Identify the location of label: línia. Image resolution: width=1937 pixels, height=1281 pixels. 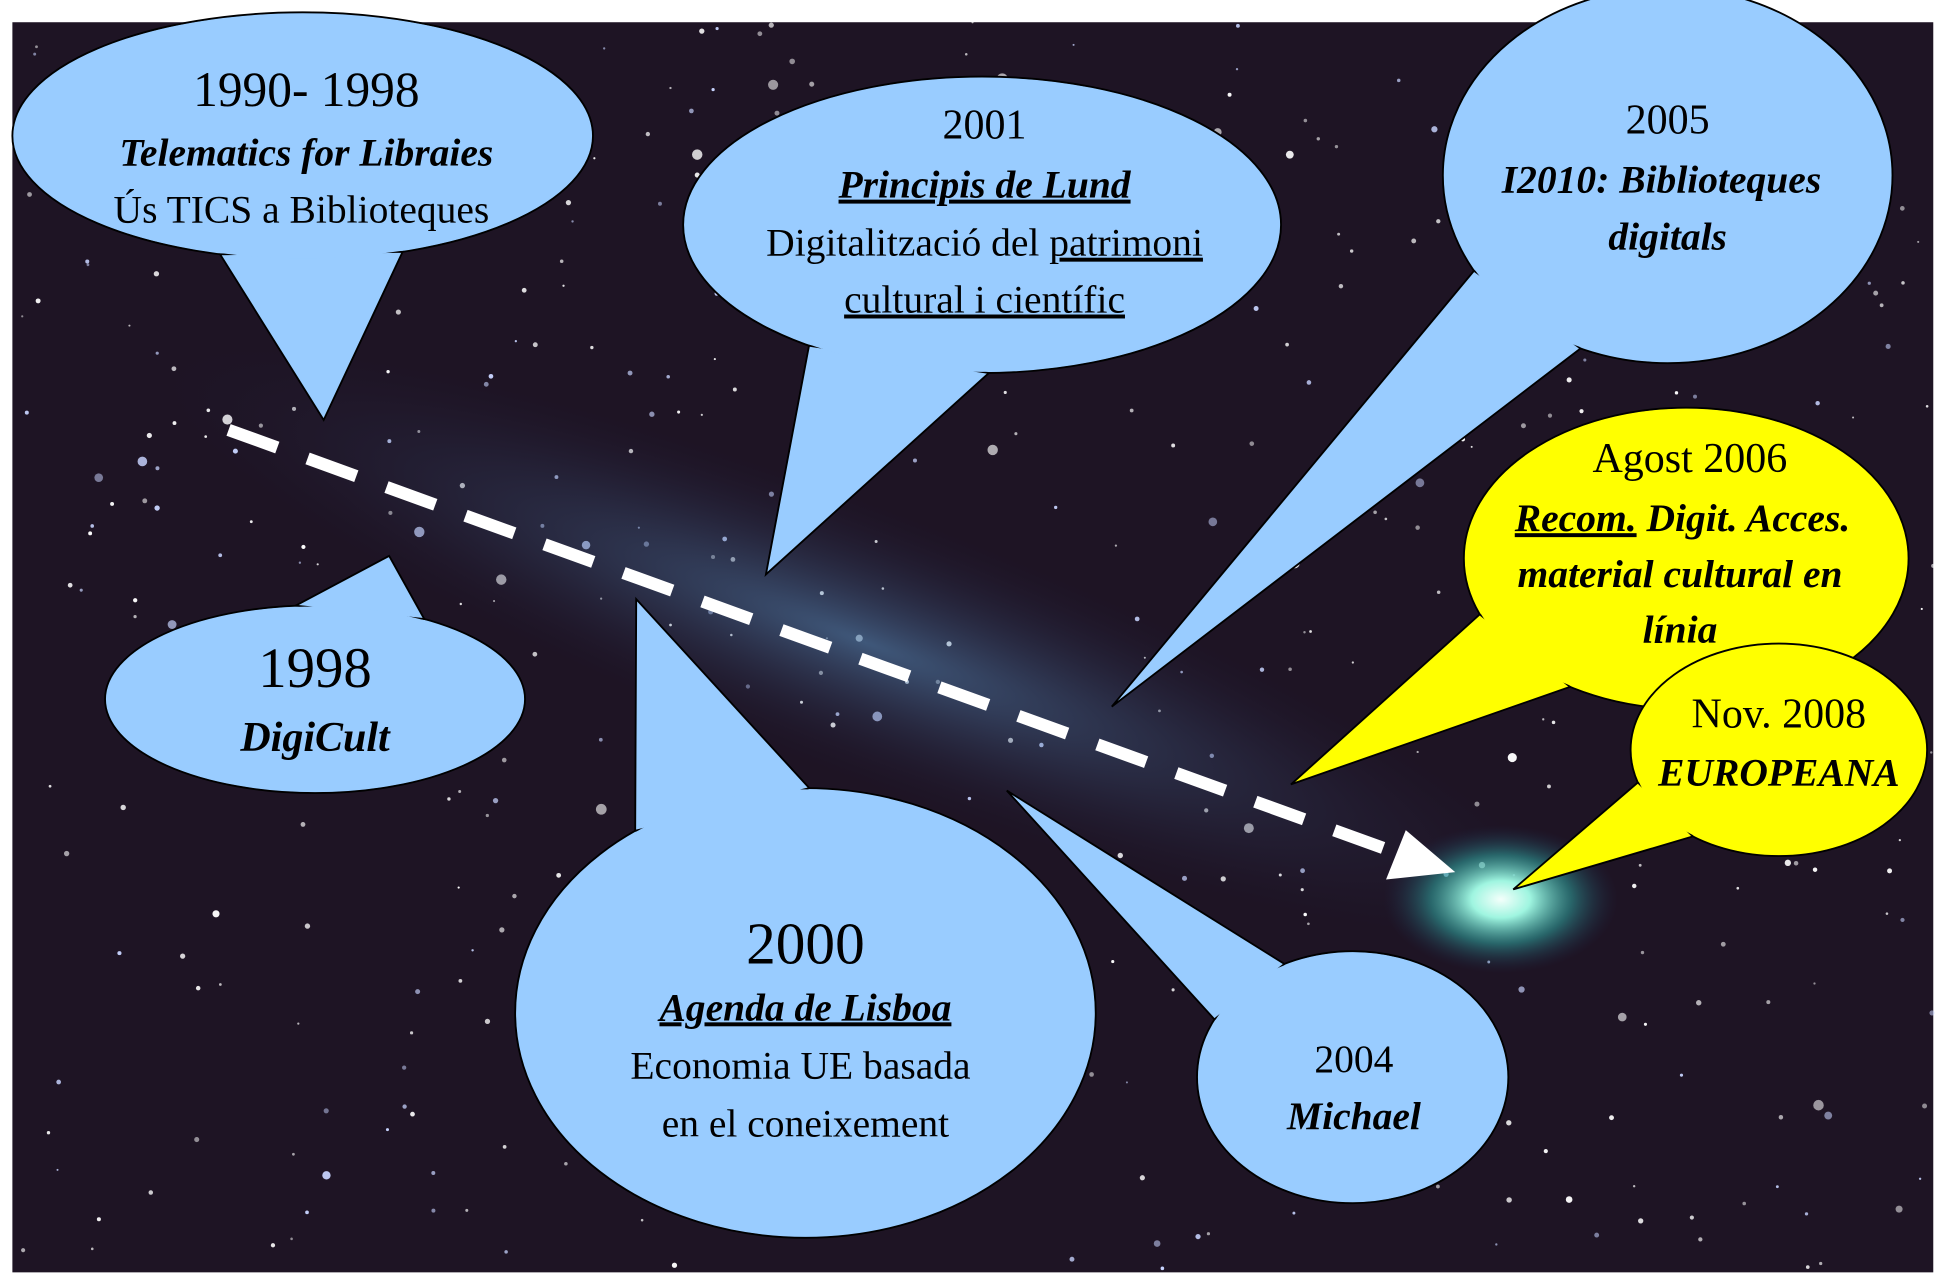
(1680, 629).